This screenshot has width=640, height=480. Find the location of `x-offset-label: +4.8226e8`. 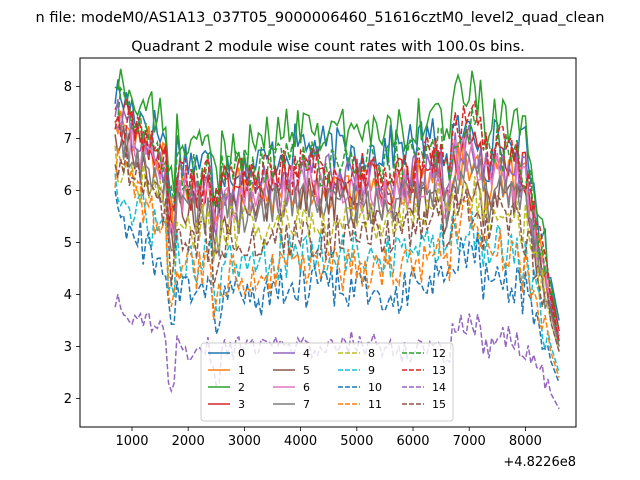

x-offset-label: +4.8226e8 is located at coordinates (539, 462).